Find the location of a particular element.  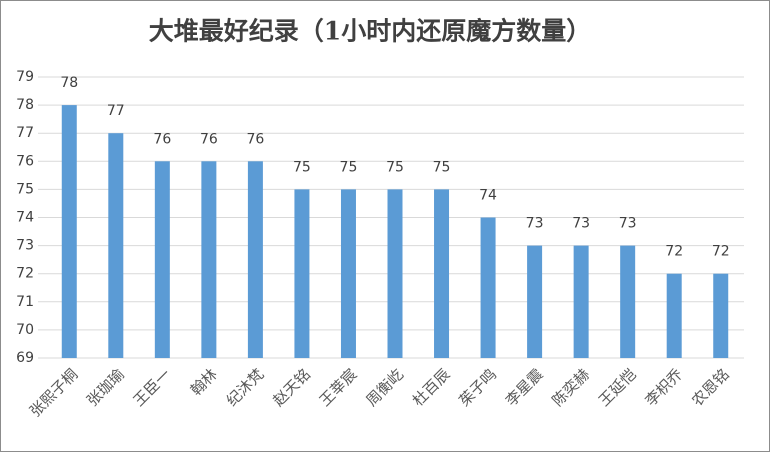

y-tick-label: 71 is located at coordinates (25, 302).